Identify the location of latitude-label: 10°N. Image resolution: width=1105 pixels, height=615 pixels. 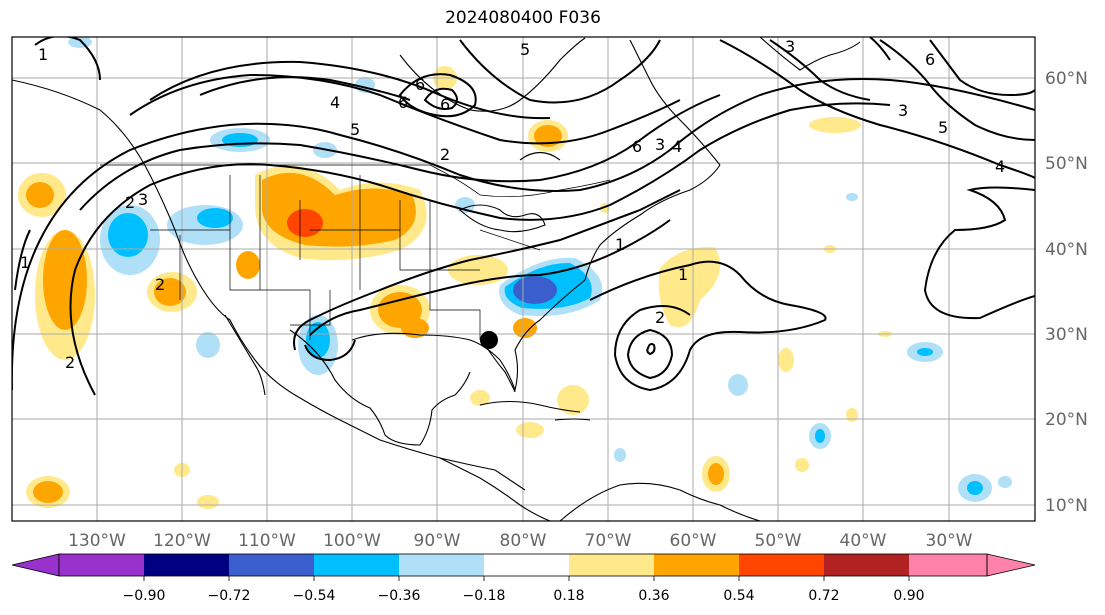
(1066, 506).